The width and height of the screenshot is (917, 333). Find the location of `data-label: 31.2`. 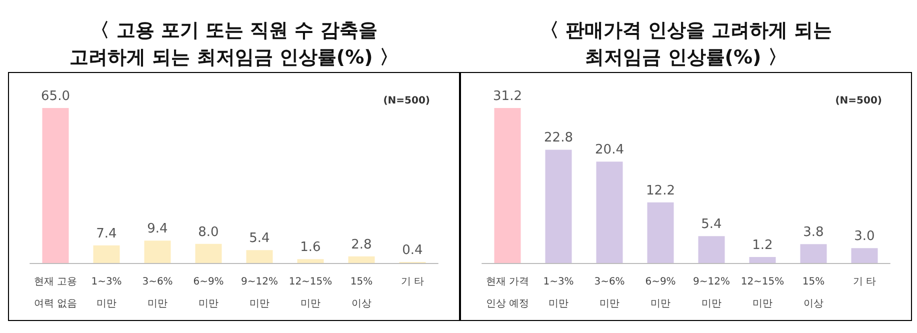

data-label: 31.2 is located at coordinates (507, 96).